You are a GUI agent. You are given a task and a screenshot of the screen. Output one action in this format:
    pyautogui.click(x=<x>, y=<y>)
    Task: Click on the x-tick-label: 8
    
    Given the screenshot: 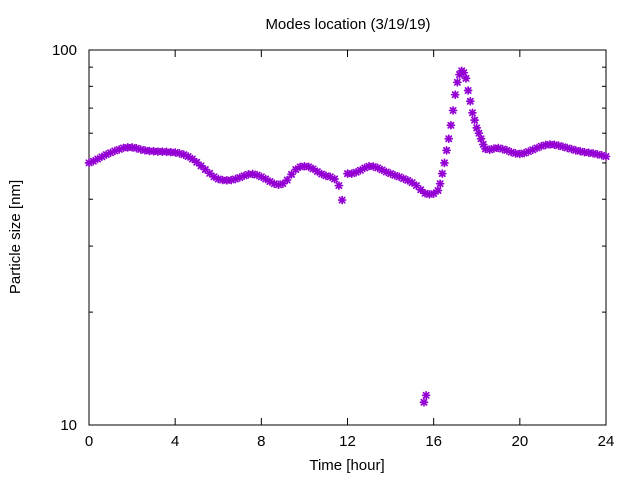 What is the action you would take?
    pyautogui.click(x=261, y=441)
    